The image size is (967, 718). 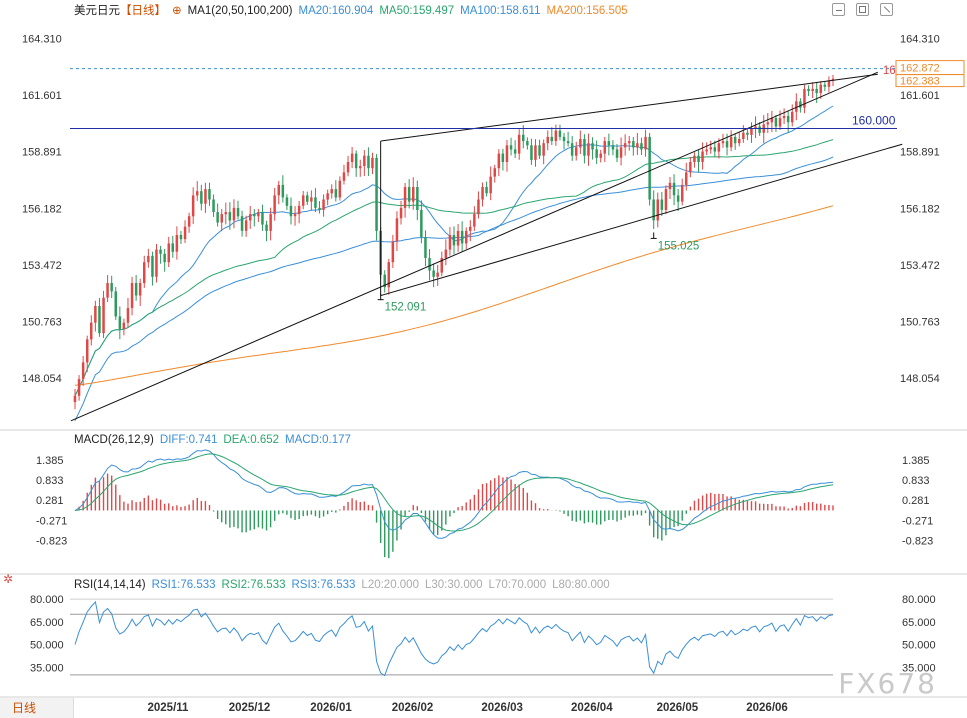 What do you see at coordinates (874, 121) in the screenshot?
I see `level-line-label: 160.000` at bounding box center [874, 121].